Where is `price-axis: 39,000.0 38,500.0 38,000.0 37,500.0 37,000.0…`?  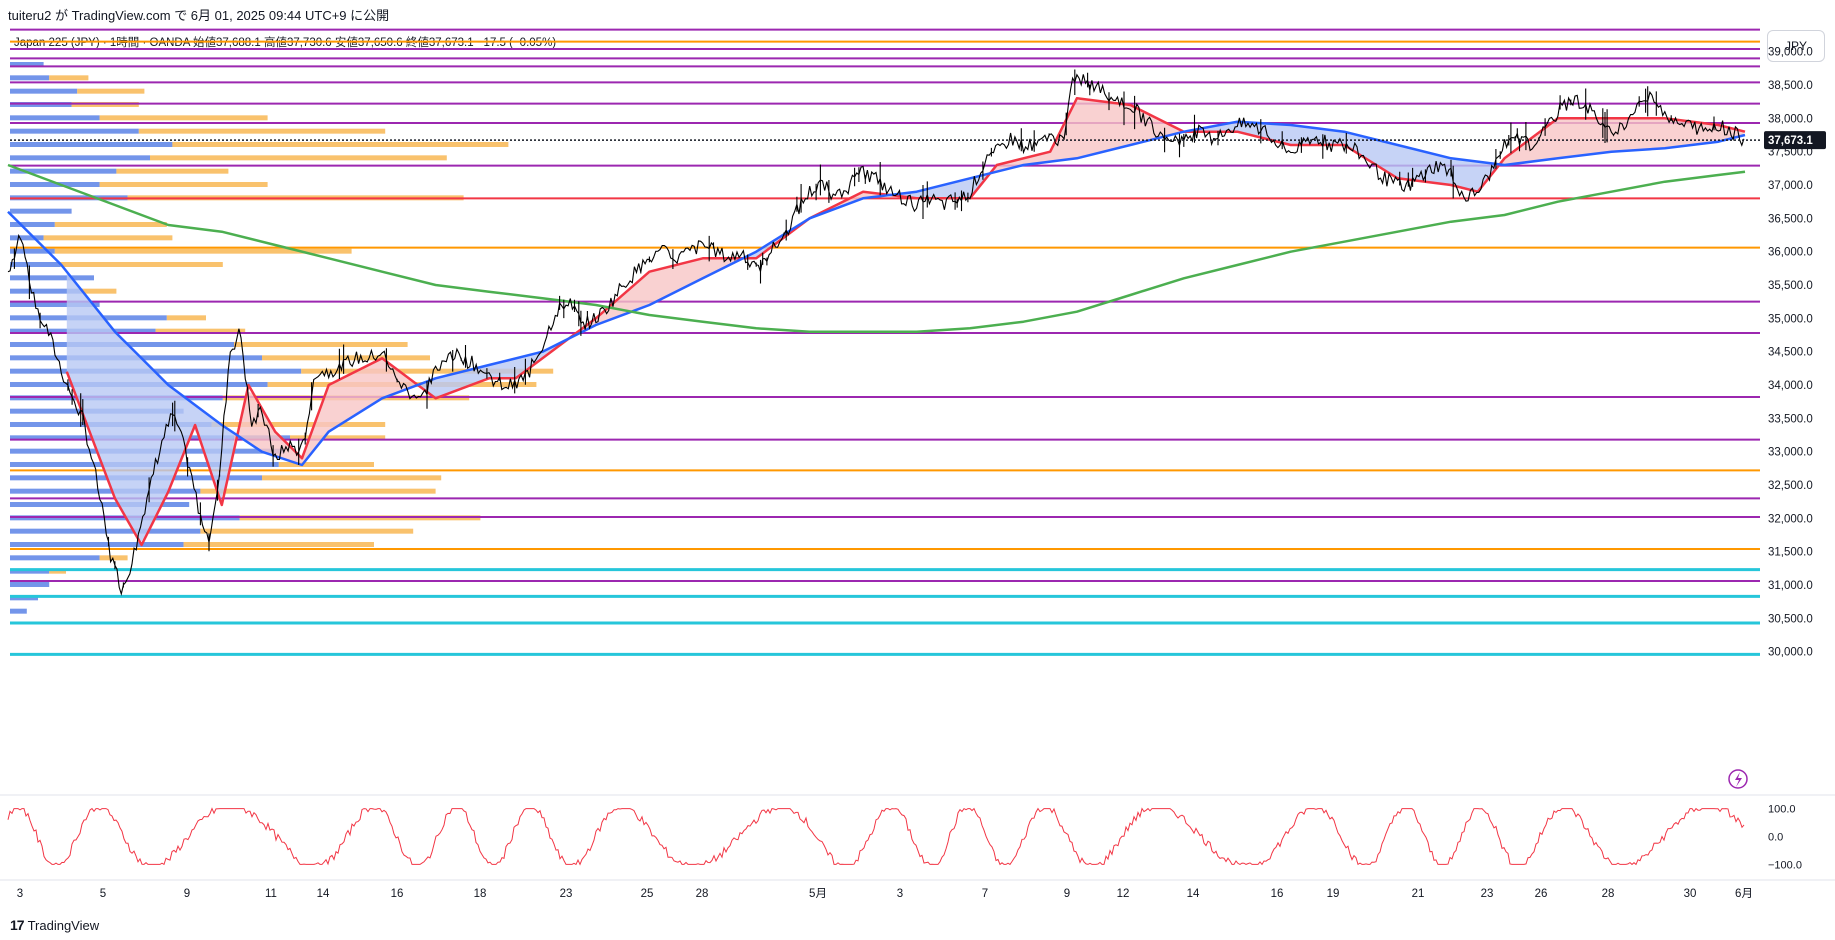 price-axis: 39,000.0 38,500.0 38,000.0 37,500.0 37,000.0… is located at coordinates (1795, 353).